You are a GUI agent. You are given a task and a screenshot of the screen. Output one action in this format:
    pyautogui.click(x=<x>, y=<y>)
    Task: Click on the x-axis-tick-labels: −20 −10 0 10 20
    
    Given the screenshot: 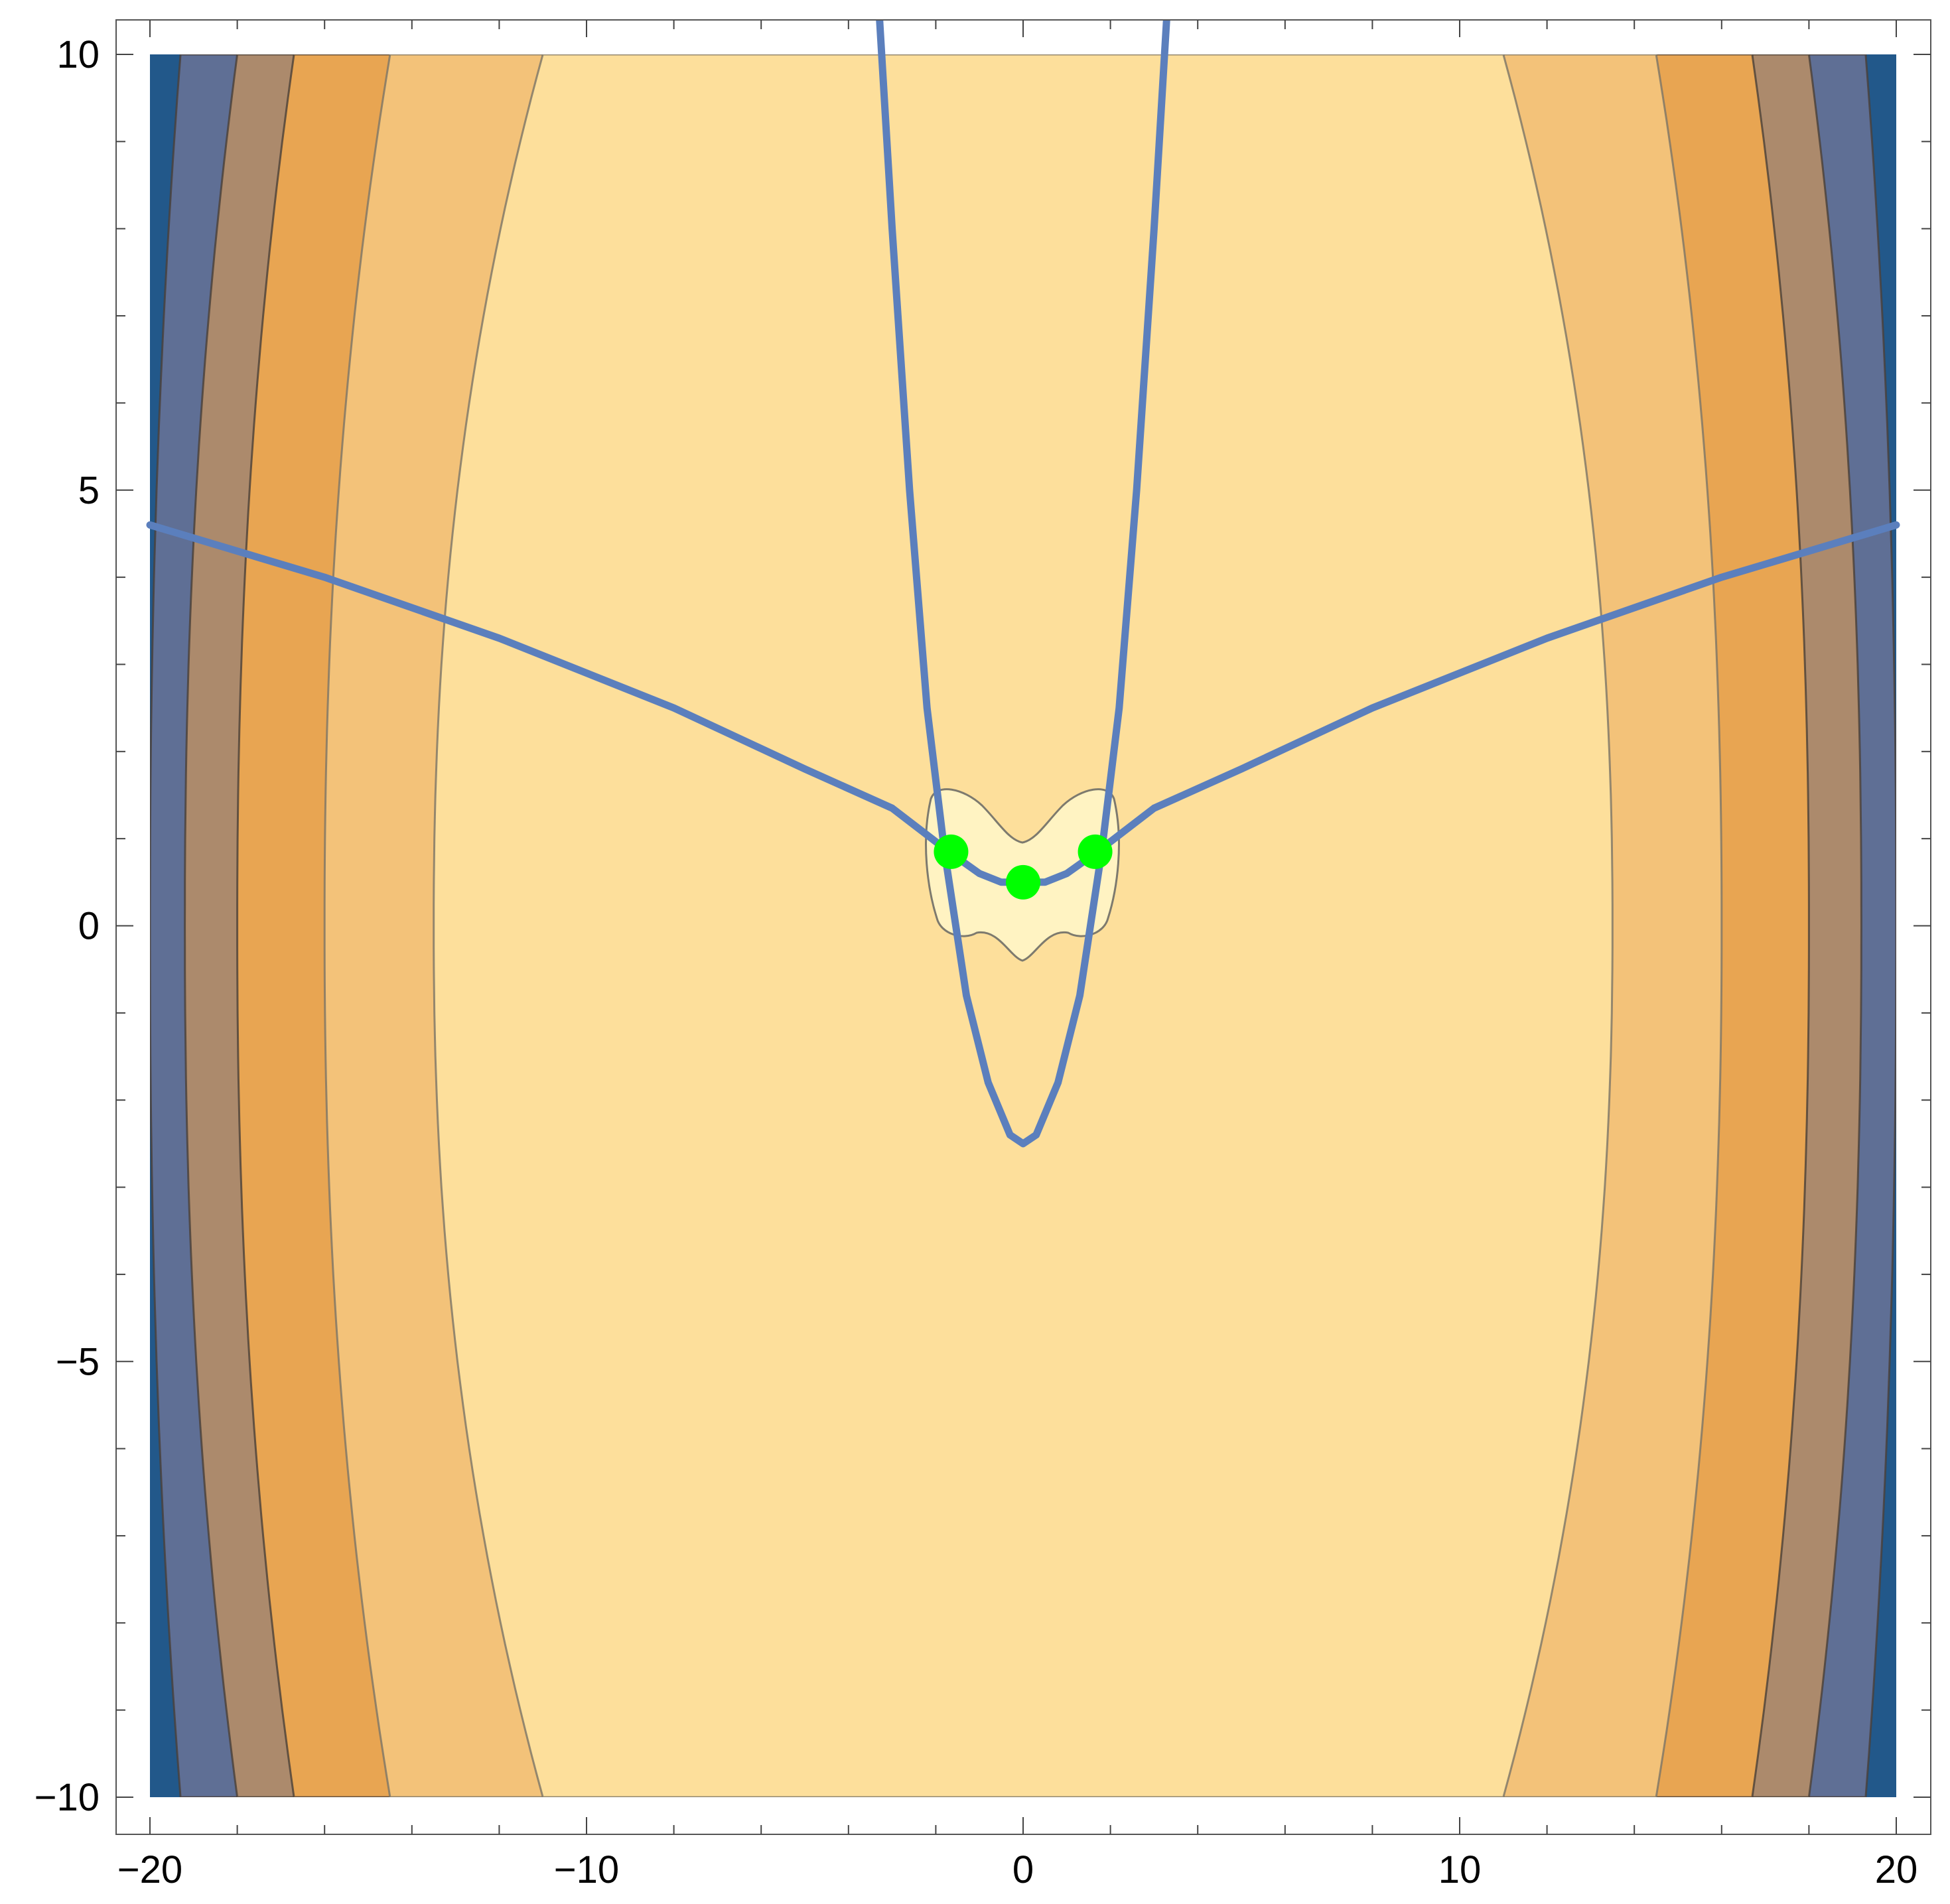 What is the action you would take?
    pyautogui.click(x=1017, y=1869)
    